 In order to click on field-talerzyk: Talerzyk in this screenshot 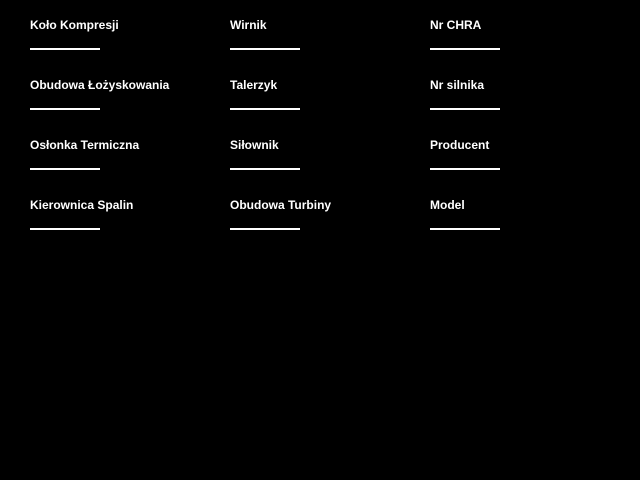, I will do `click(320, 94)`.